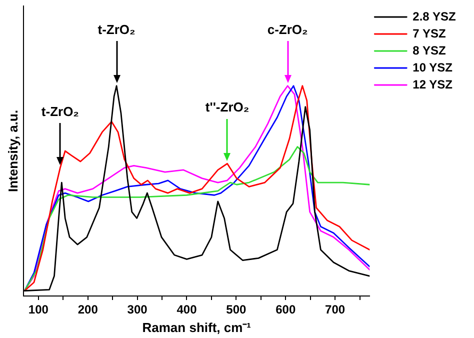 This screenshot has height=338, width=474. Describe the element at coordinates (286, 309) in the screenshot. I see `x-tick-label: 600` at that location.